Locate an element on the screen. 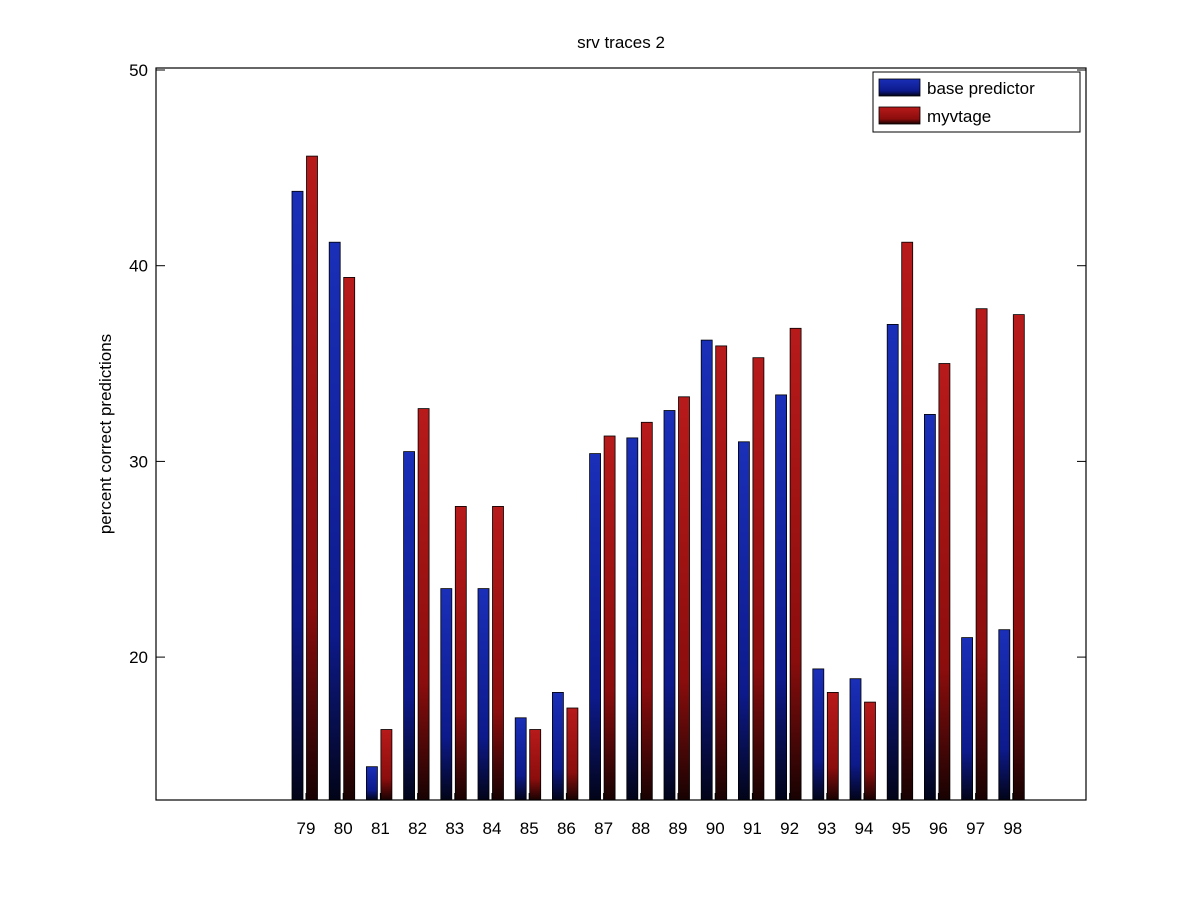  x-tick-label-87: 87 is located at coordinates (603, 828).